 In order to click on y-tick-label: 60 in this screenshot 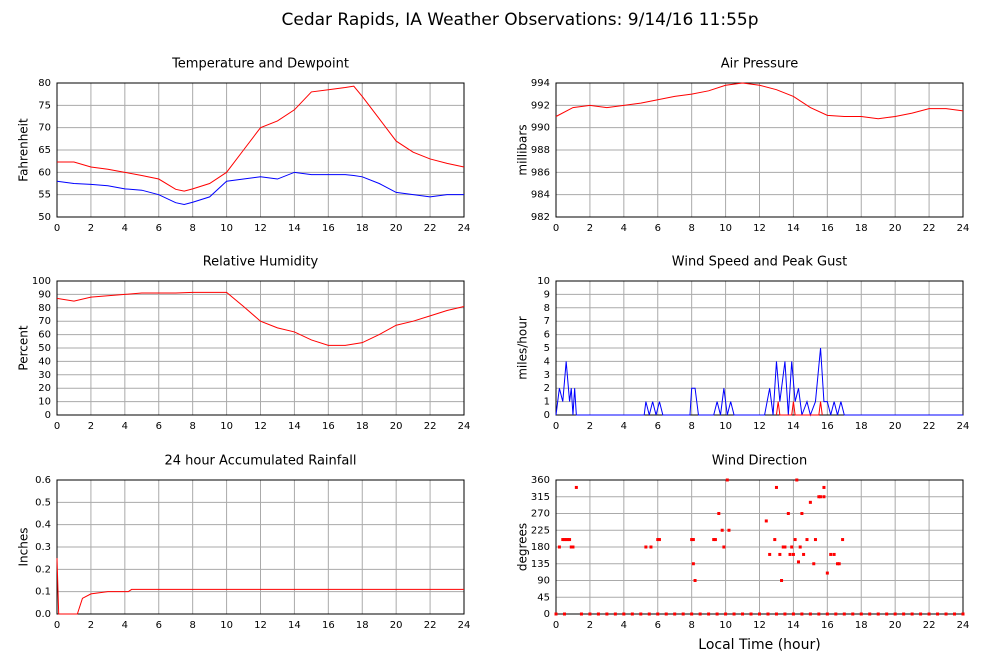, I will do `click(44, 172)`.